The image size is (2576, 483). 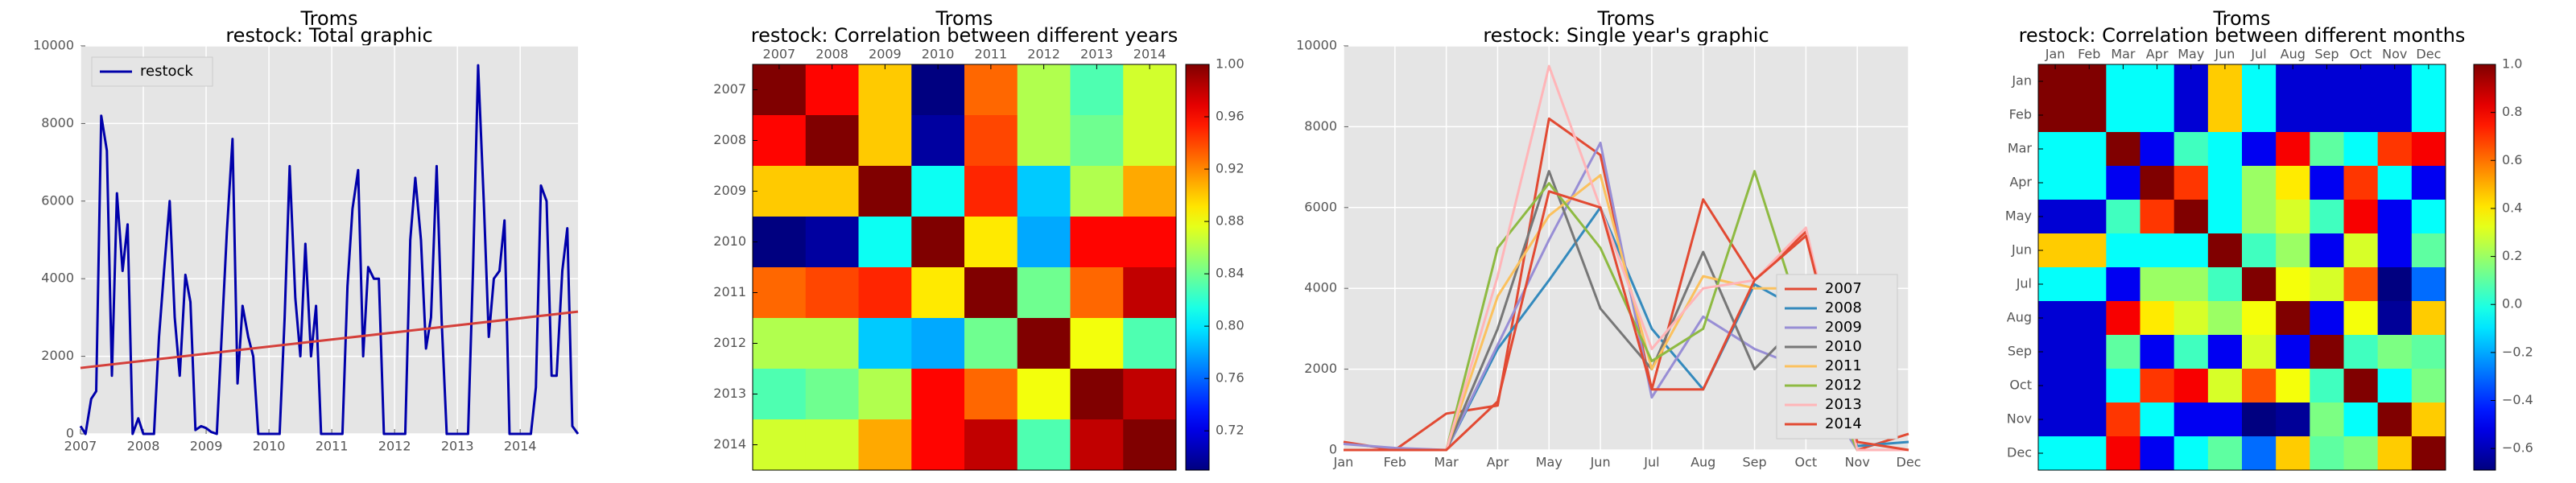 What do you see at coordinates (2019, 452) in the screenshot?
I see `y-tick-label: Dec` at bounding box center [2019, 452].